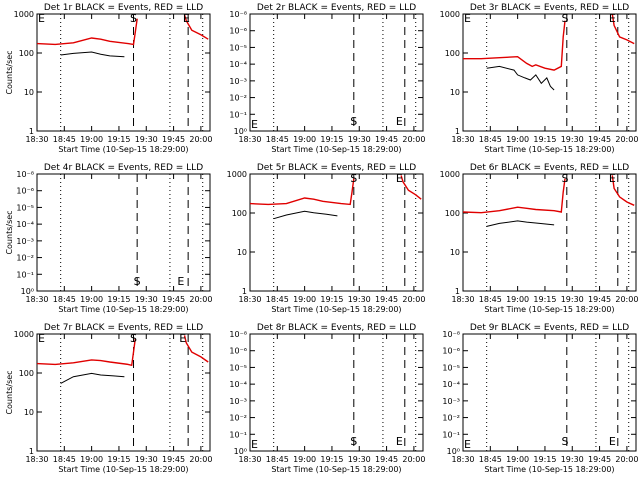  I want to click on y-tick-label: 10⁻⁵, so click(25, 207).